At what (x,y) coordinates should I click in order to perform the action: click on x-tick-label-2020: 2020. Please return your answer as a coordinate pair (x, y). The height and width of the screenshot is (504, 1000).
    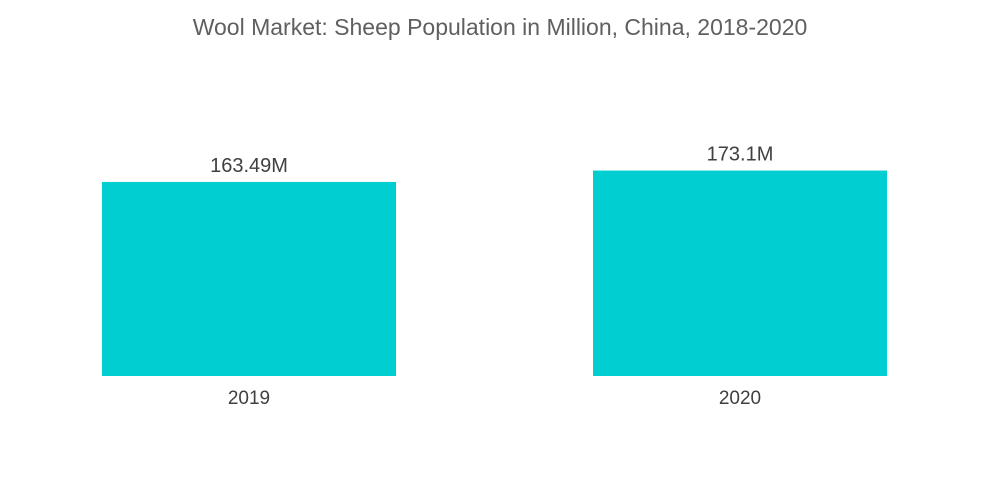
    Looking at the image, I should click on (740, 398).